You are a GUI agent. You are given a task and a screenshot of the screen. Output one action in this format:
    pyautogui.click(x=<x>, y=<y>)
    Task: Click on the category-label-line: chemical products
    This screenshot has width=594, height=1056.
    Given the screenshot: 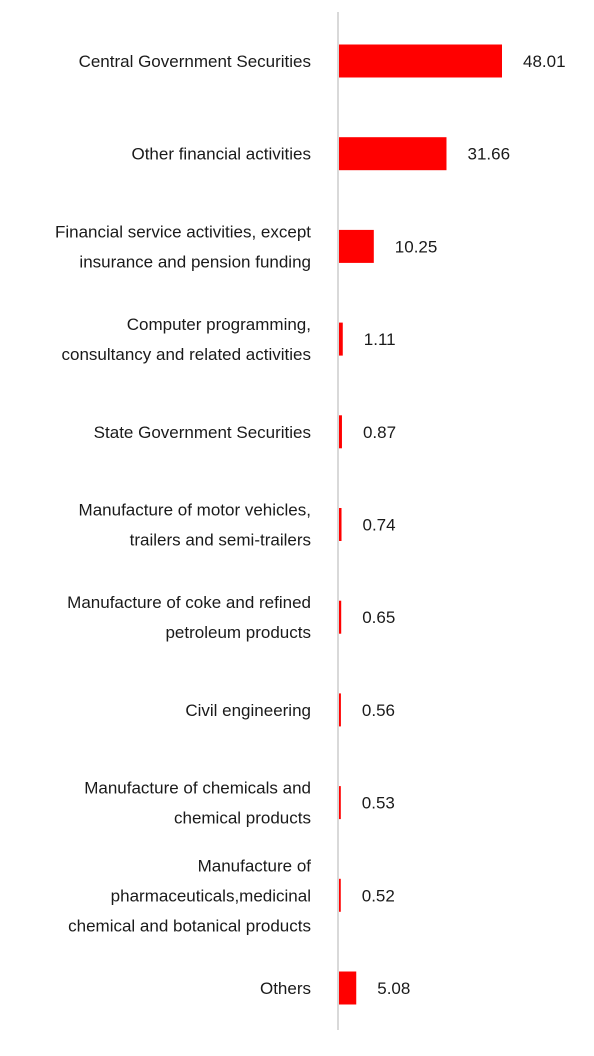 What is the action you would take?
    pyautogui.click(x=242, y=818)
    